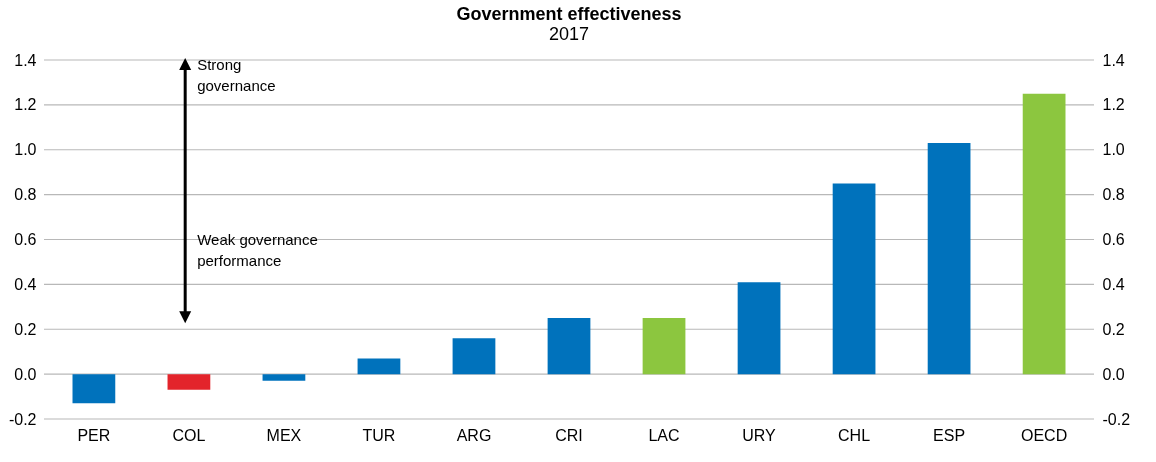  What do you see at coordinates (1113, 150) in the screenshot?
I see `y2-tick-label: 1.0` at bounding box center [1113, 150].